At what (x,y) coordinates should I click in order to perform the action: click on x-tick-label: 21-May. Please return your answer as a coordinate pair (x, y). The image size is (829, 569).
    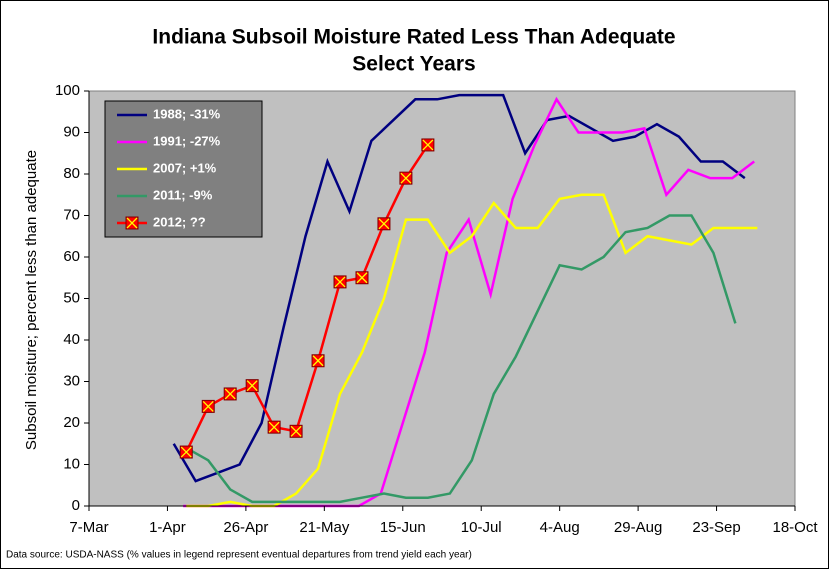
    Looking at the image, I should click on (324, 527).